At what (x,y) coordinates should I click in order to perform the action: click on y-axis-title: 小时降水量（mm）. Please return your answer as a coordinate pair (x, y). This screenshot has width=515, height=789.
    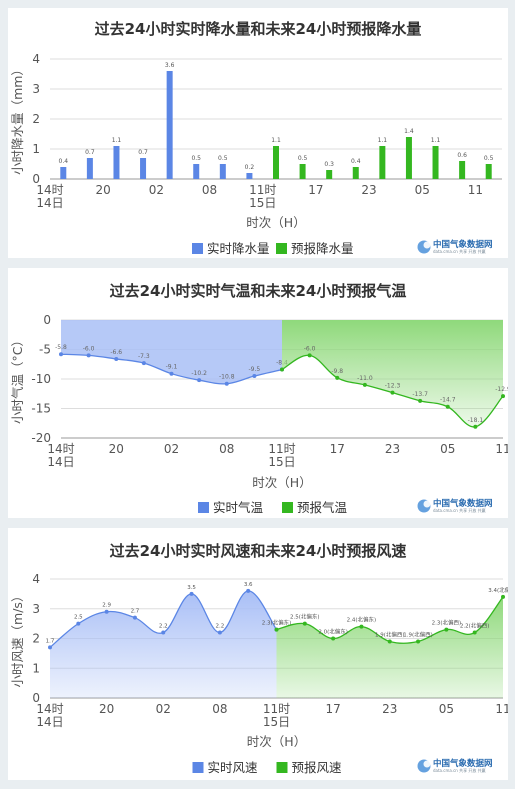
    Looking at the image, I should click on (17, 119).